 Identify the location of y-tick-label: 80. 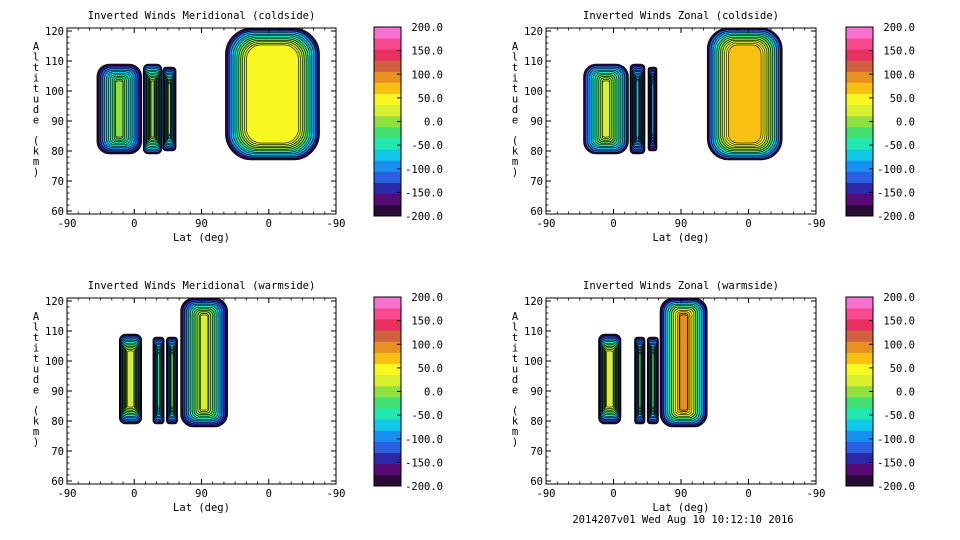
(57, 422).